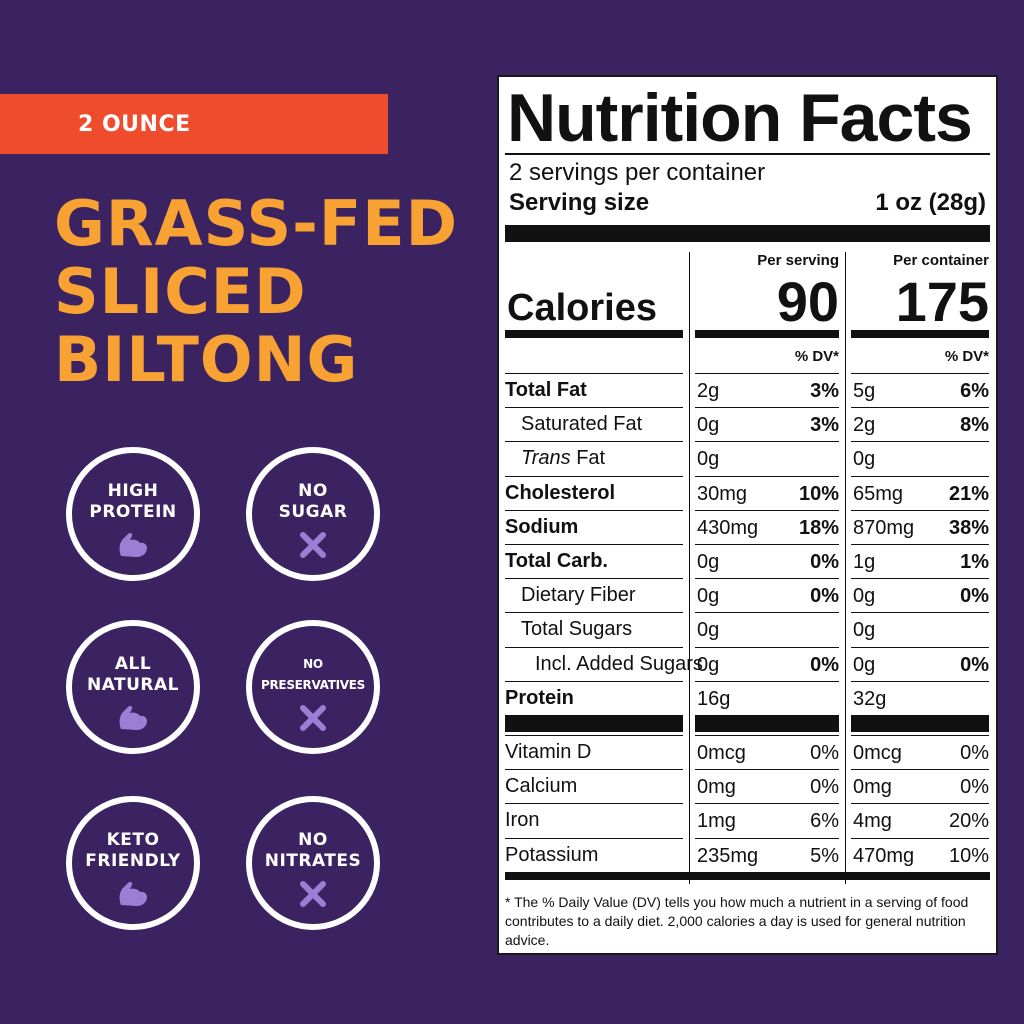  What do you see at coordinates (749, 629) in the screenshot?
I see `nutrient-row: Total Sugars 0g 0g` at bounding box center [749, 629].